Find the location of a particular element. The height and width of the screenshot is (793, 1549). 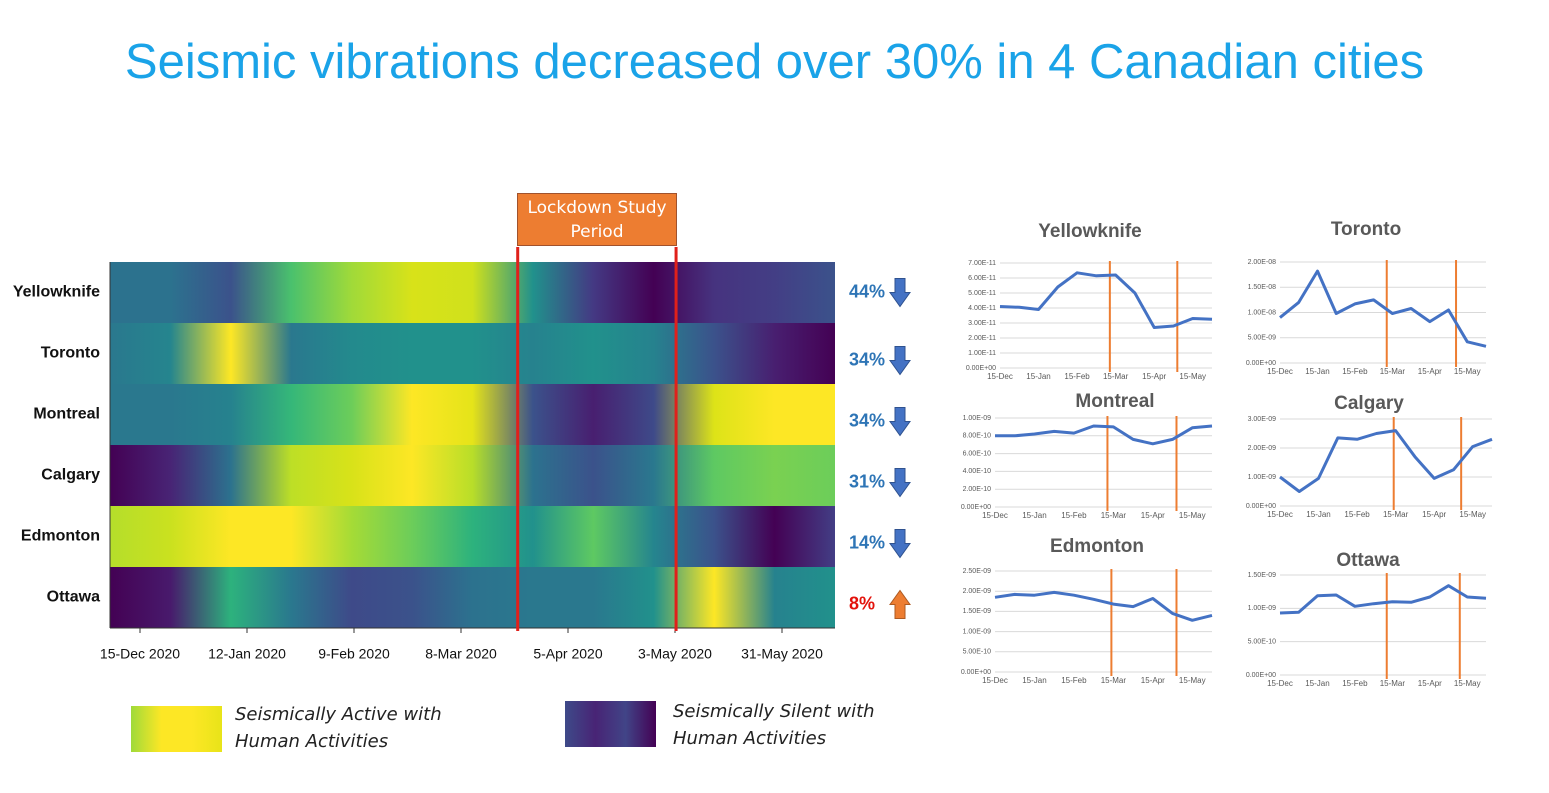

row-label: Edmonton is located at coordinates (60, 536).